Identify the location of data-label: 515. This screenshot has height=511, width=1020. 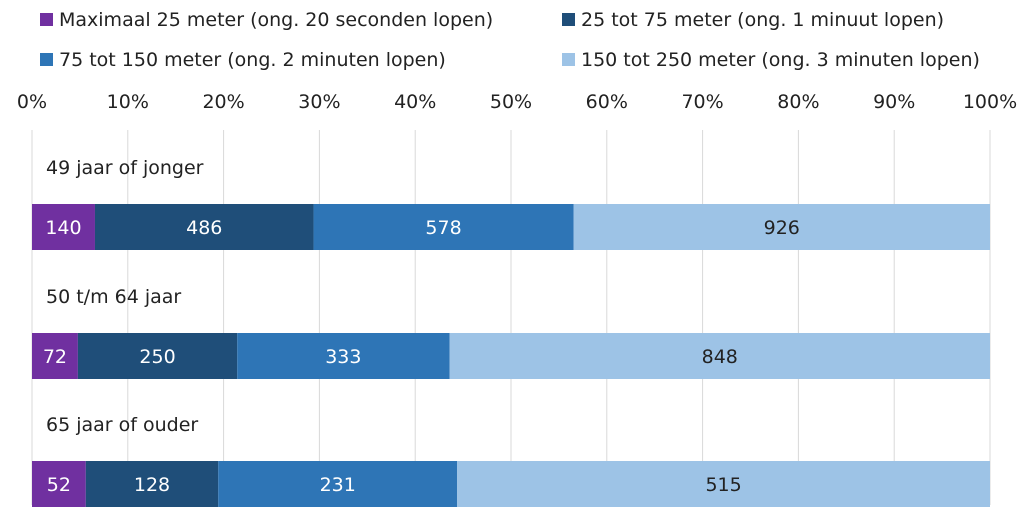
(723, 485).